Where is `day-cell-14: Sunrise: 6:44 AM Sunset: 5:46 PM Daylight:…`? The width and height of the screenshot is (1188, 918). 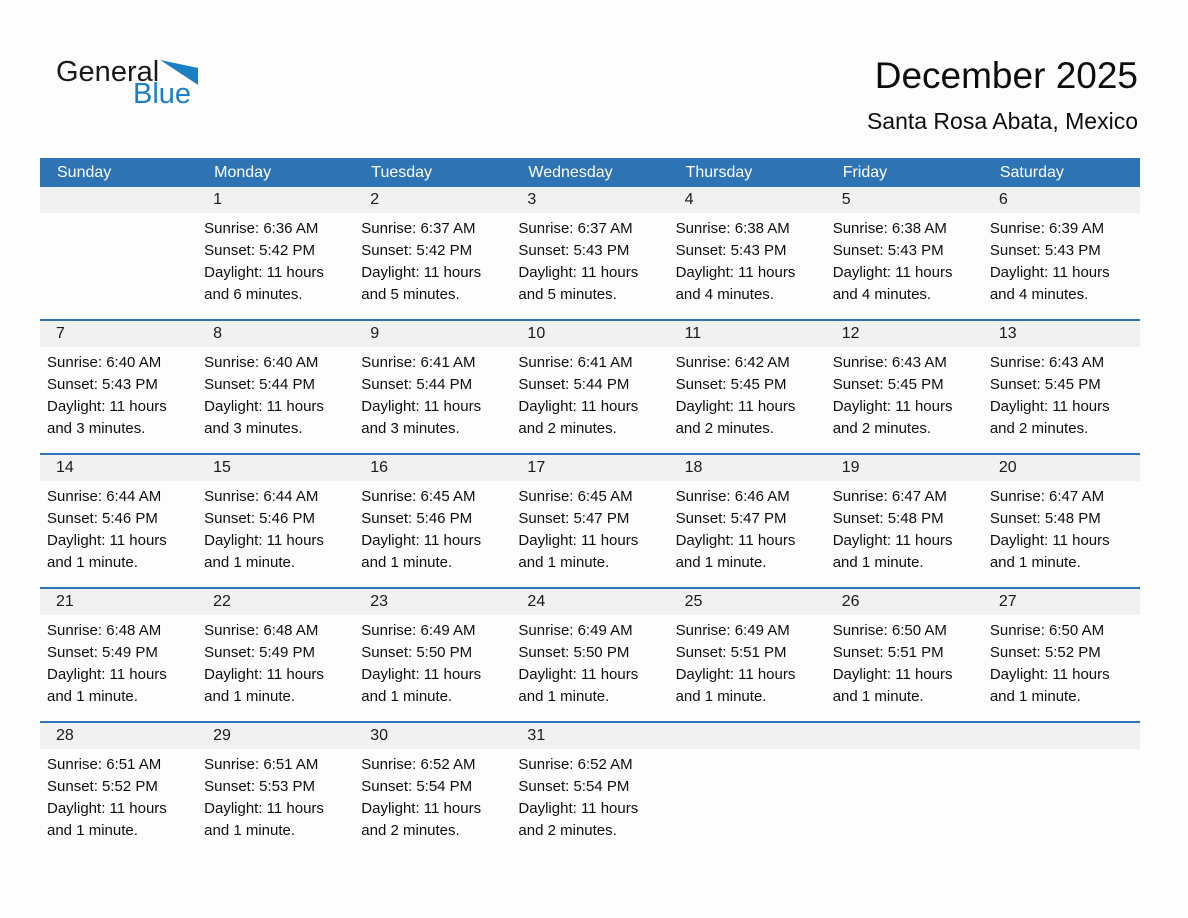 day-cell-14: Sunrise: 6:44 AM Sunset: 5:46 PM Daylight:… is located at coordinates (118, 534).